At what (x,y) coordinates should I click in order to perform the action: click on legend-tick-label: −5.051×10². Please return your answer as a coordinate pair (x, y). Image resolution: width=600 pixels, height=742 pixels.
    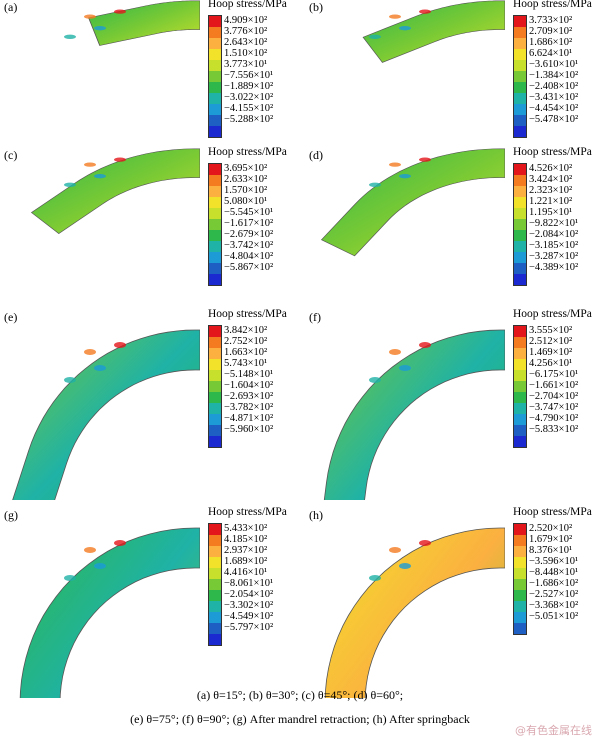
    Looking at the image, I should click on (554, 616).